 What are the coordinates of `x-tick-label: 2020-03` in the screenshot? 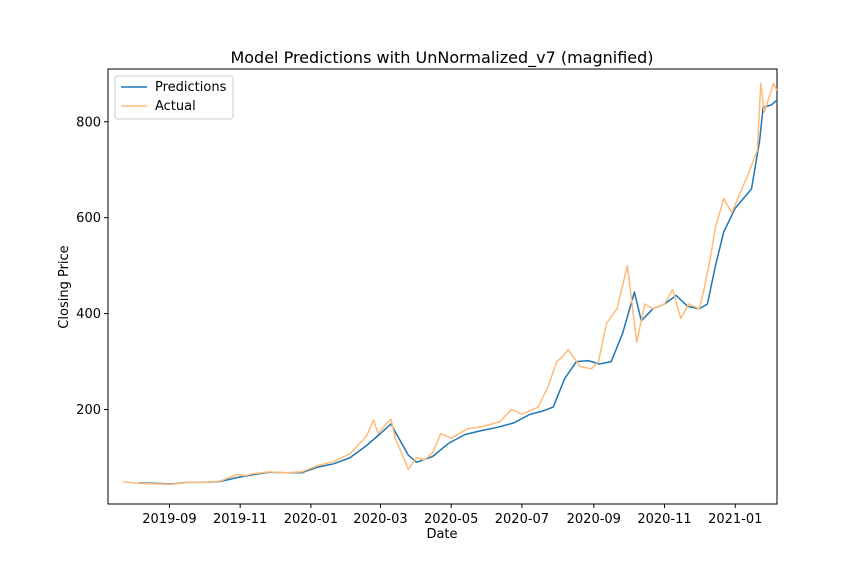 It's located at (380, 519).